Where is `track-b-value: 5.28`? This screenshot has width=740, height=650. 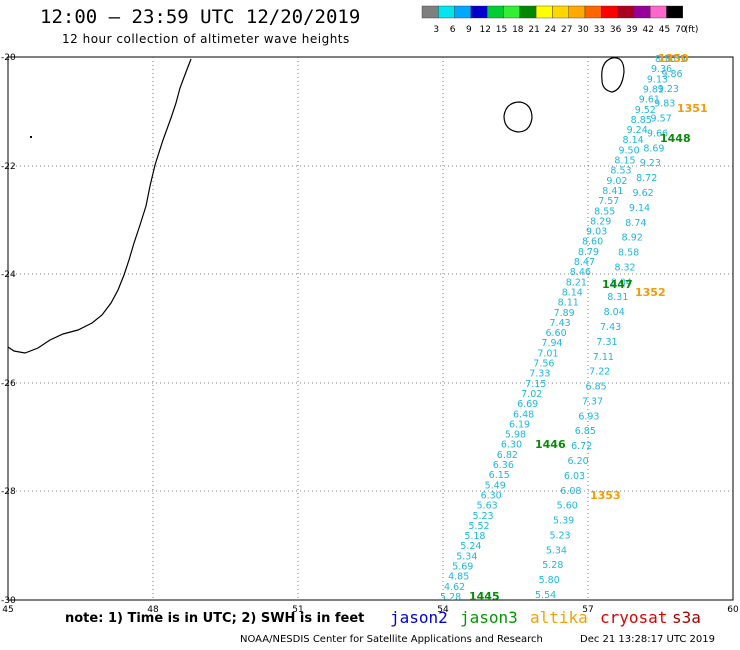 track-b-value: 5.28 is located at coordinates (552, 565).